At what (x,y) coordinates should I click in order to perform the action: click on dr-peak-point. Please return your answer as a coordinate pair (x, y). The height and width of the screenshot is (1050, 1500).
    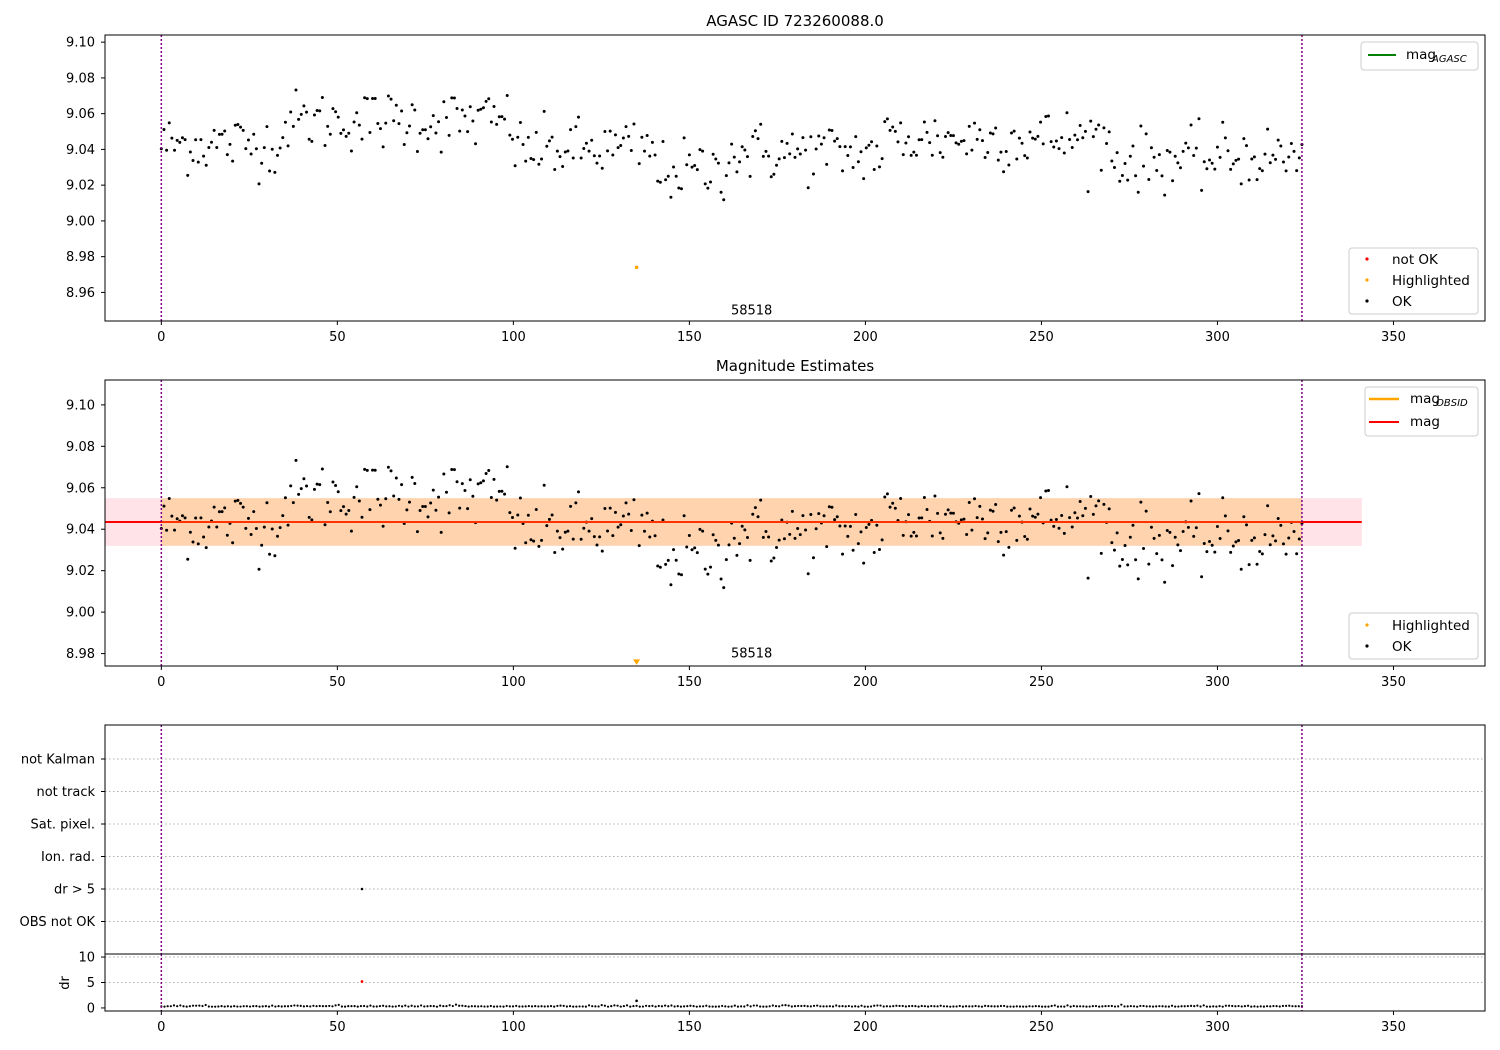
    Looking at the image, I should click on (636, 1001).